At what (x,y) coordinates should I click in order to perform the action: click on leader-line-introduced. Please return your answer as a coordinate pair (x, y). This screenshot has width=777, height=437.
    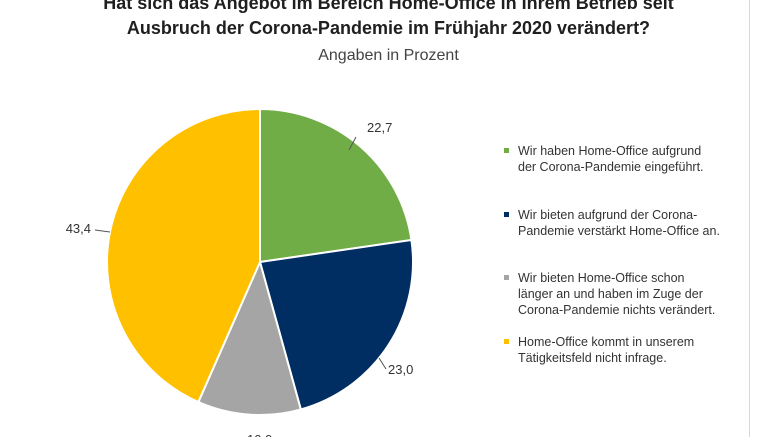
    Looking at the image, I should click on (352, 143).